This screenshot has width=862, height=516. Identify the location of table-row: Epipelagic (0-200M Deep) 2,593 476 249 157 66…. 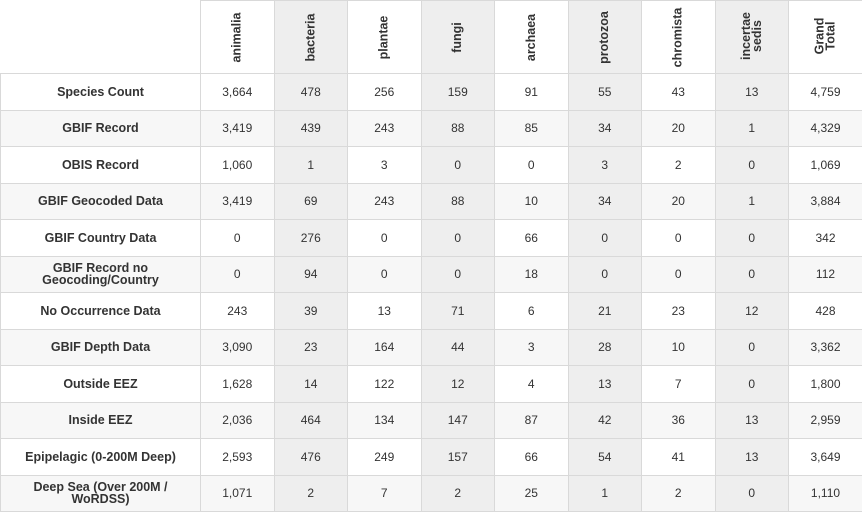
(431, 457).